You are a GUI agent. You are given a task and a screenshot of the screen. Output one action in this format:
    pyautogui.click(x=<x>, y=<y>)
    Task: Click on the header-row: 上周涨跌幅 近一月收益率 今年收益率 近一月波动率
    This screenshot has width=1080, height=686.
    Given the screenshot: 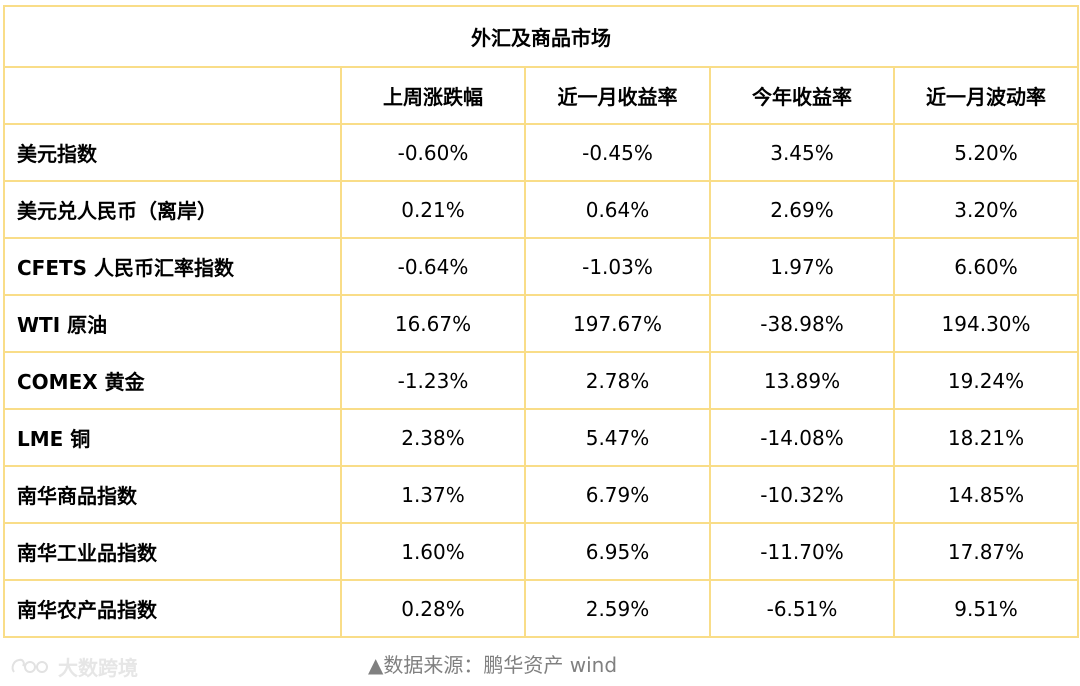 What is the action you would take?
    pyautogui.click(x=541, y=95)
    